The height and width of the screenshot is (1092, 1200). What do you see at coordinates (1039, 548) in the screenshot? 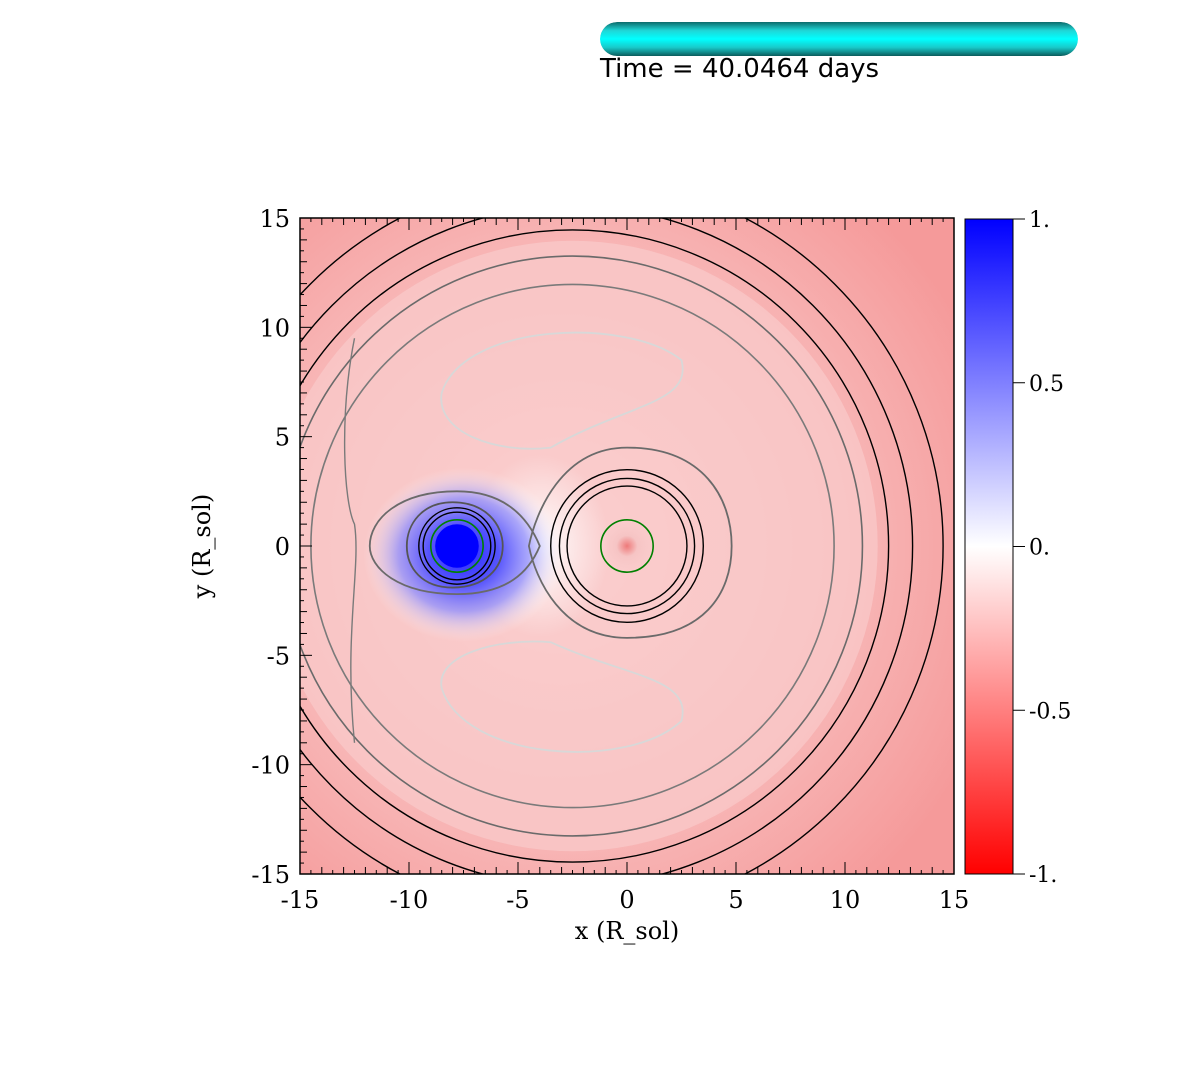
I see `colorbar-tick-label: 0.` at bounding box center [1039, 548].